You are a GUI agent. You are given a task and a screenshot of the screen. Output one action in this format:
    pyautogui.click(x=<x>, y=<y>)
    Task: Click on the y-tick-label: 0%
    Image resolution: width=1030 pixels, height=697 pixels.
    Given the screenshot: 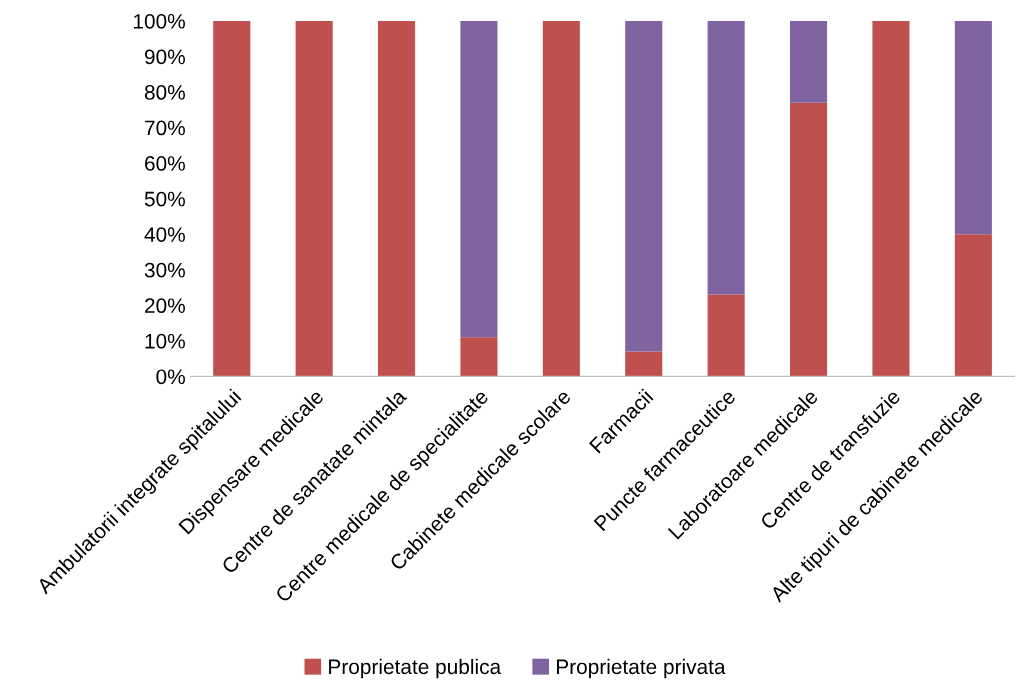 What is the action you would take?
    pyautogui.click(x=170, y=377)
    